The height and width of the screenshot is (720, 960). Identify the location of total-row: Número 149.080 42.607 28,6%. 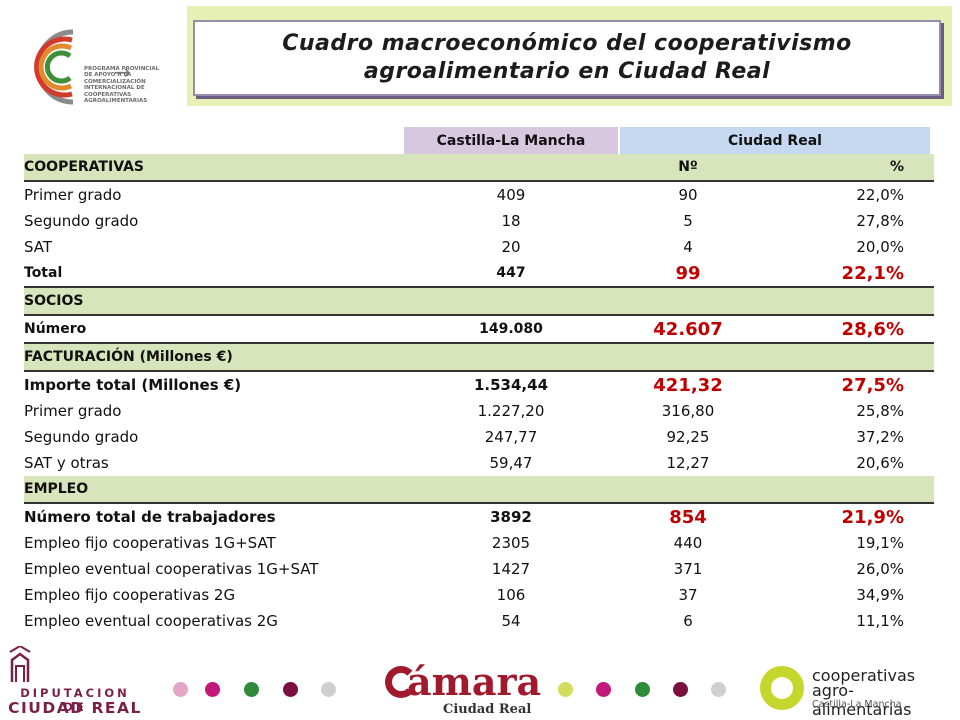
(479, 330).